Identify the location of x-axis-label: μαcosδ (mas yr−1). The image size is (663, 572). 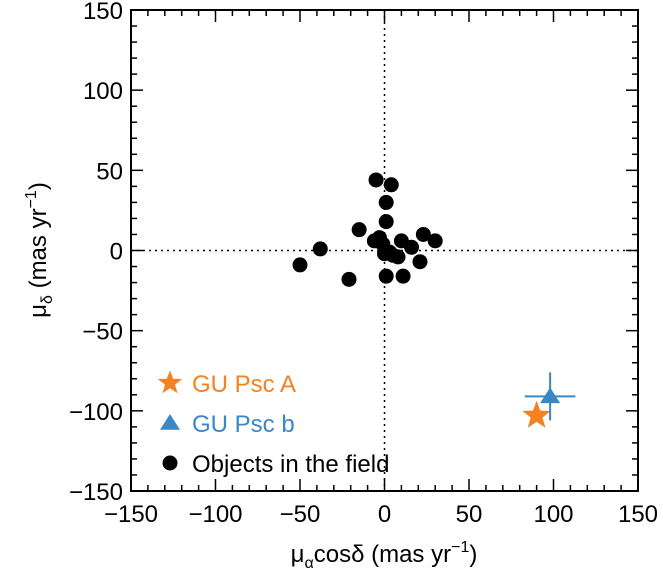
(384, 555).